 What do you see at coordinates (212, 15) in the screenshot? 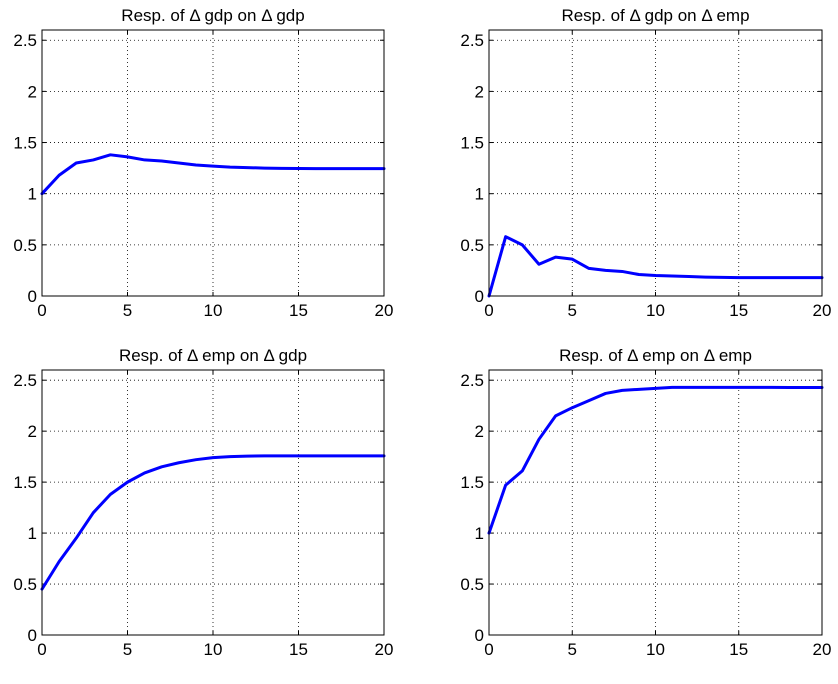
I see `subplot-title: Resp. of Δ gdp on Δ gdp` at bounding box center [212, 15].